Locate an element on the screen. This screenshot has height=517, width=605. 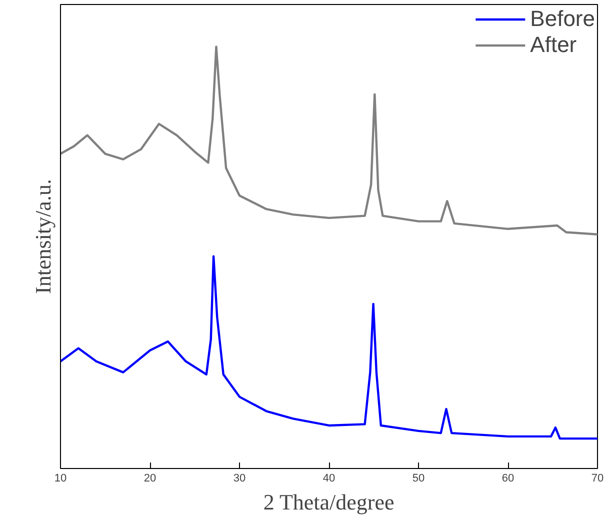
x-tick-label: 40 is located at coordinates (329, 478).